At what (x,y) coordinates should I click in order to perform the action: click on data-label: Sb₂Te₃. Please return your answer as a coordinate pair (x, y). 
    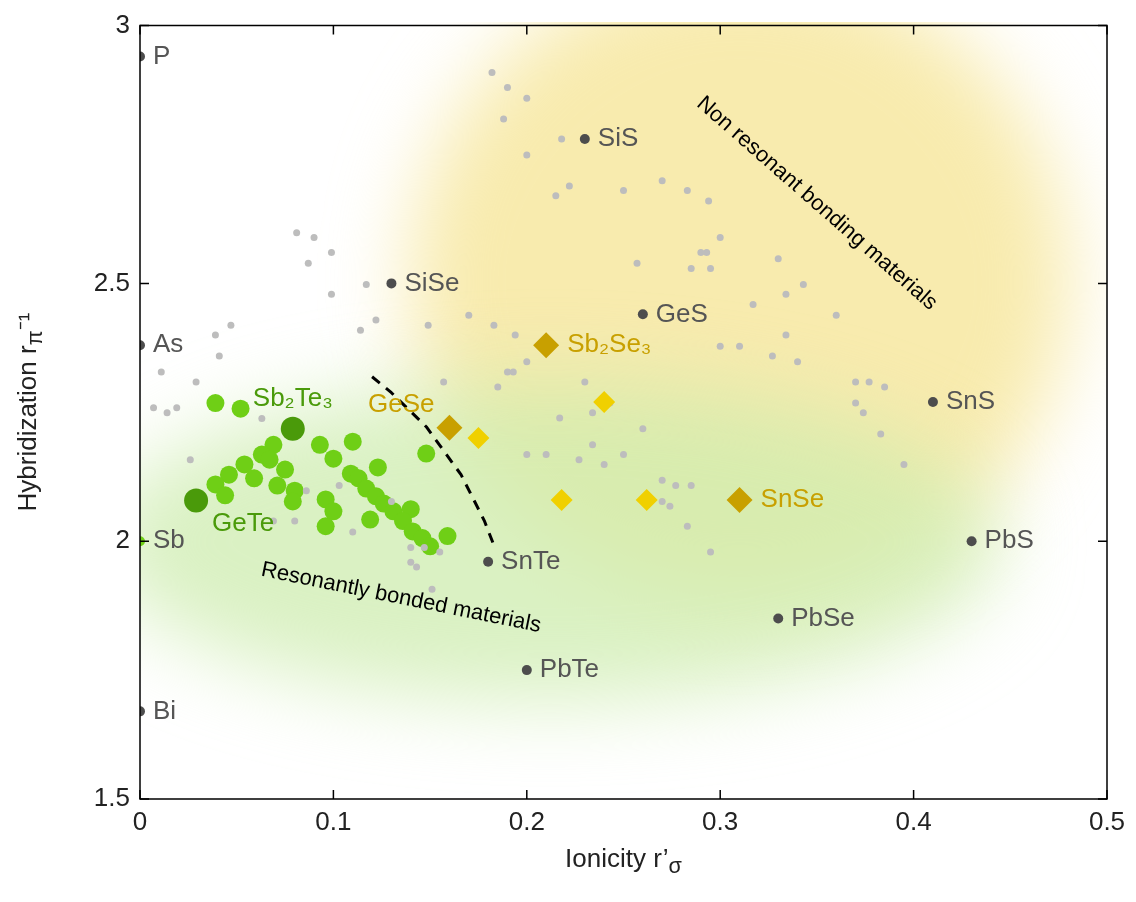
    Looking at the image, I should click on (292, 396).